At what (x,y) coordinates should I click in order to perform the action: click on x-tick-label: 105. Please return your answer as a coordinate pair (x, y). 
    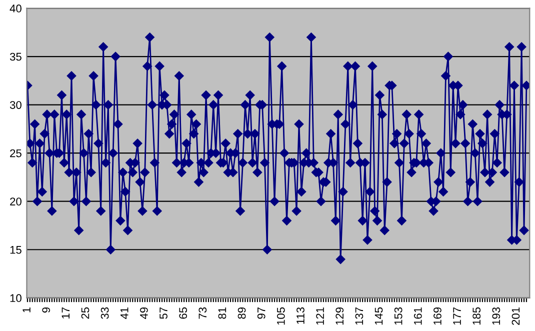
    Looking at the image, I should click on (280, 316).